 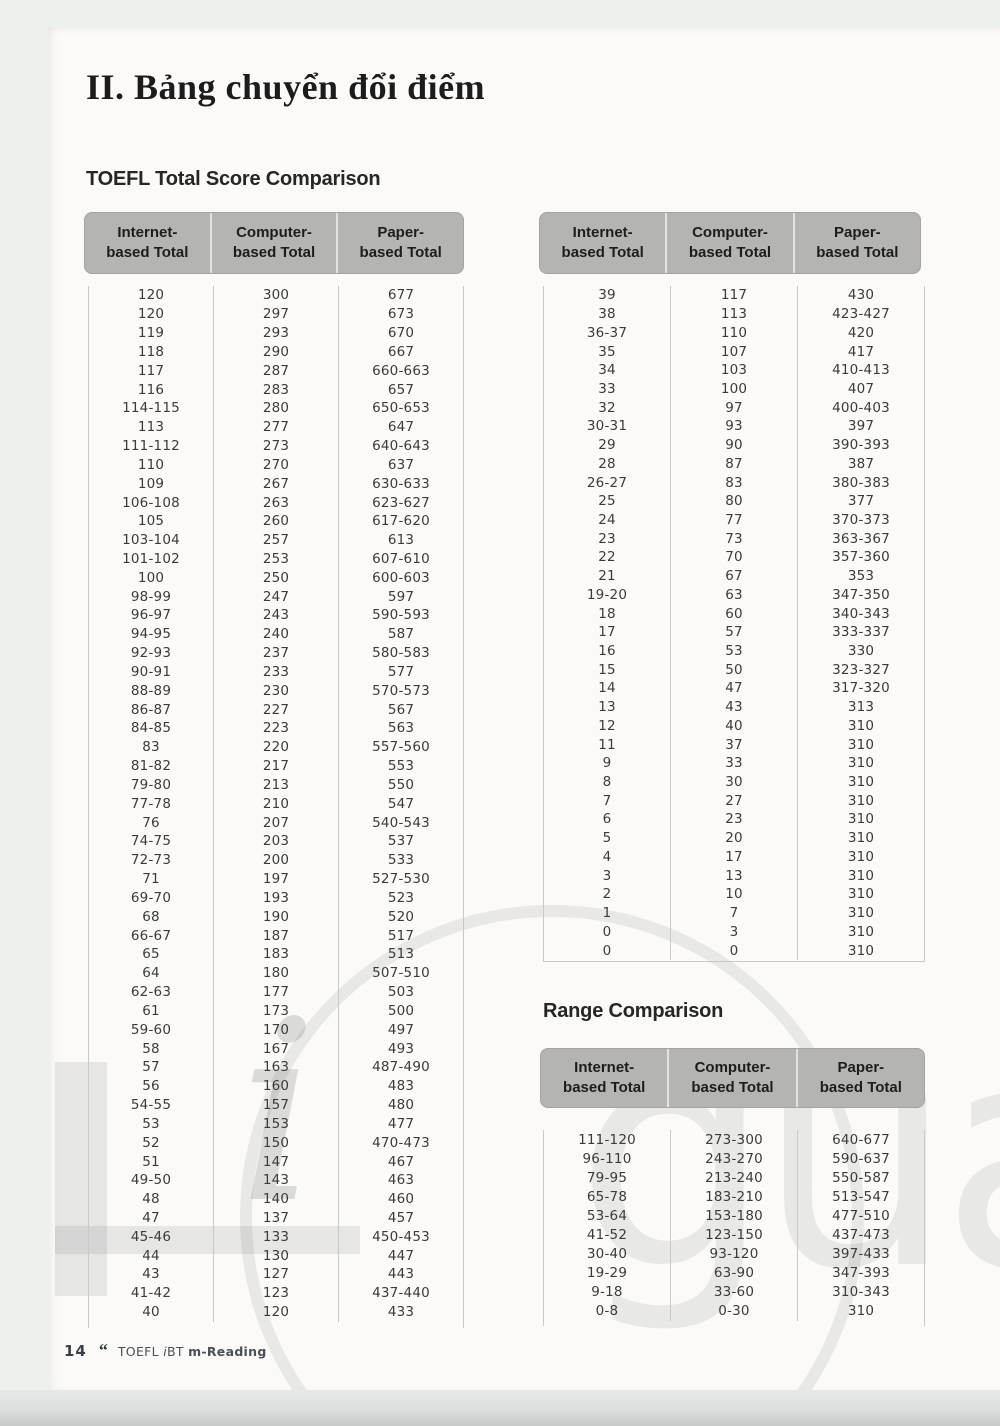 I want to click on table-cell: 333-337, so click(x=861, y=632).